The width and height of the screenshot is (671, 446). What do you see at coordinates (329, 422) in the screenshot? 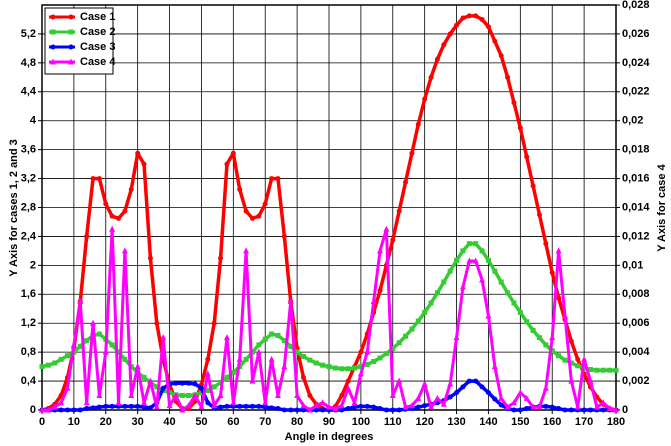
I see `x-tick-label: 90` at bounding box center [329, 422].